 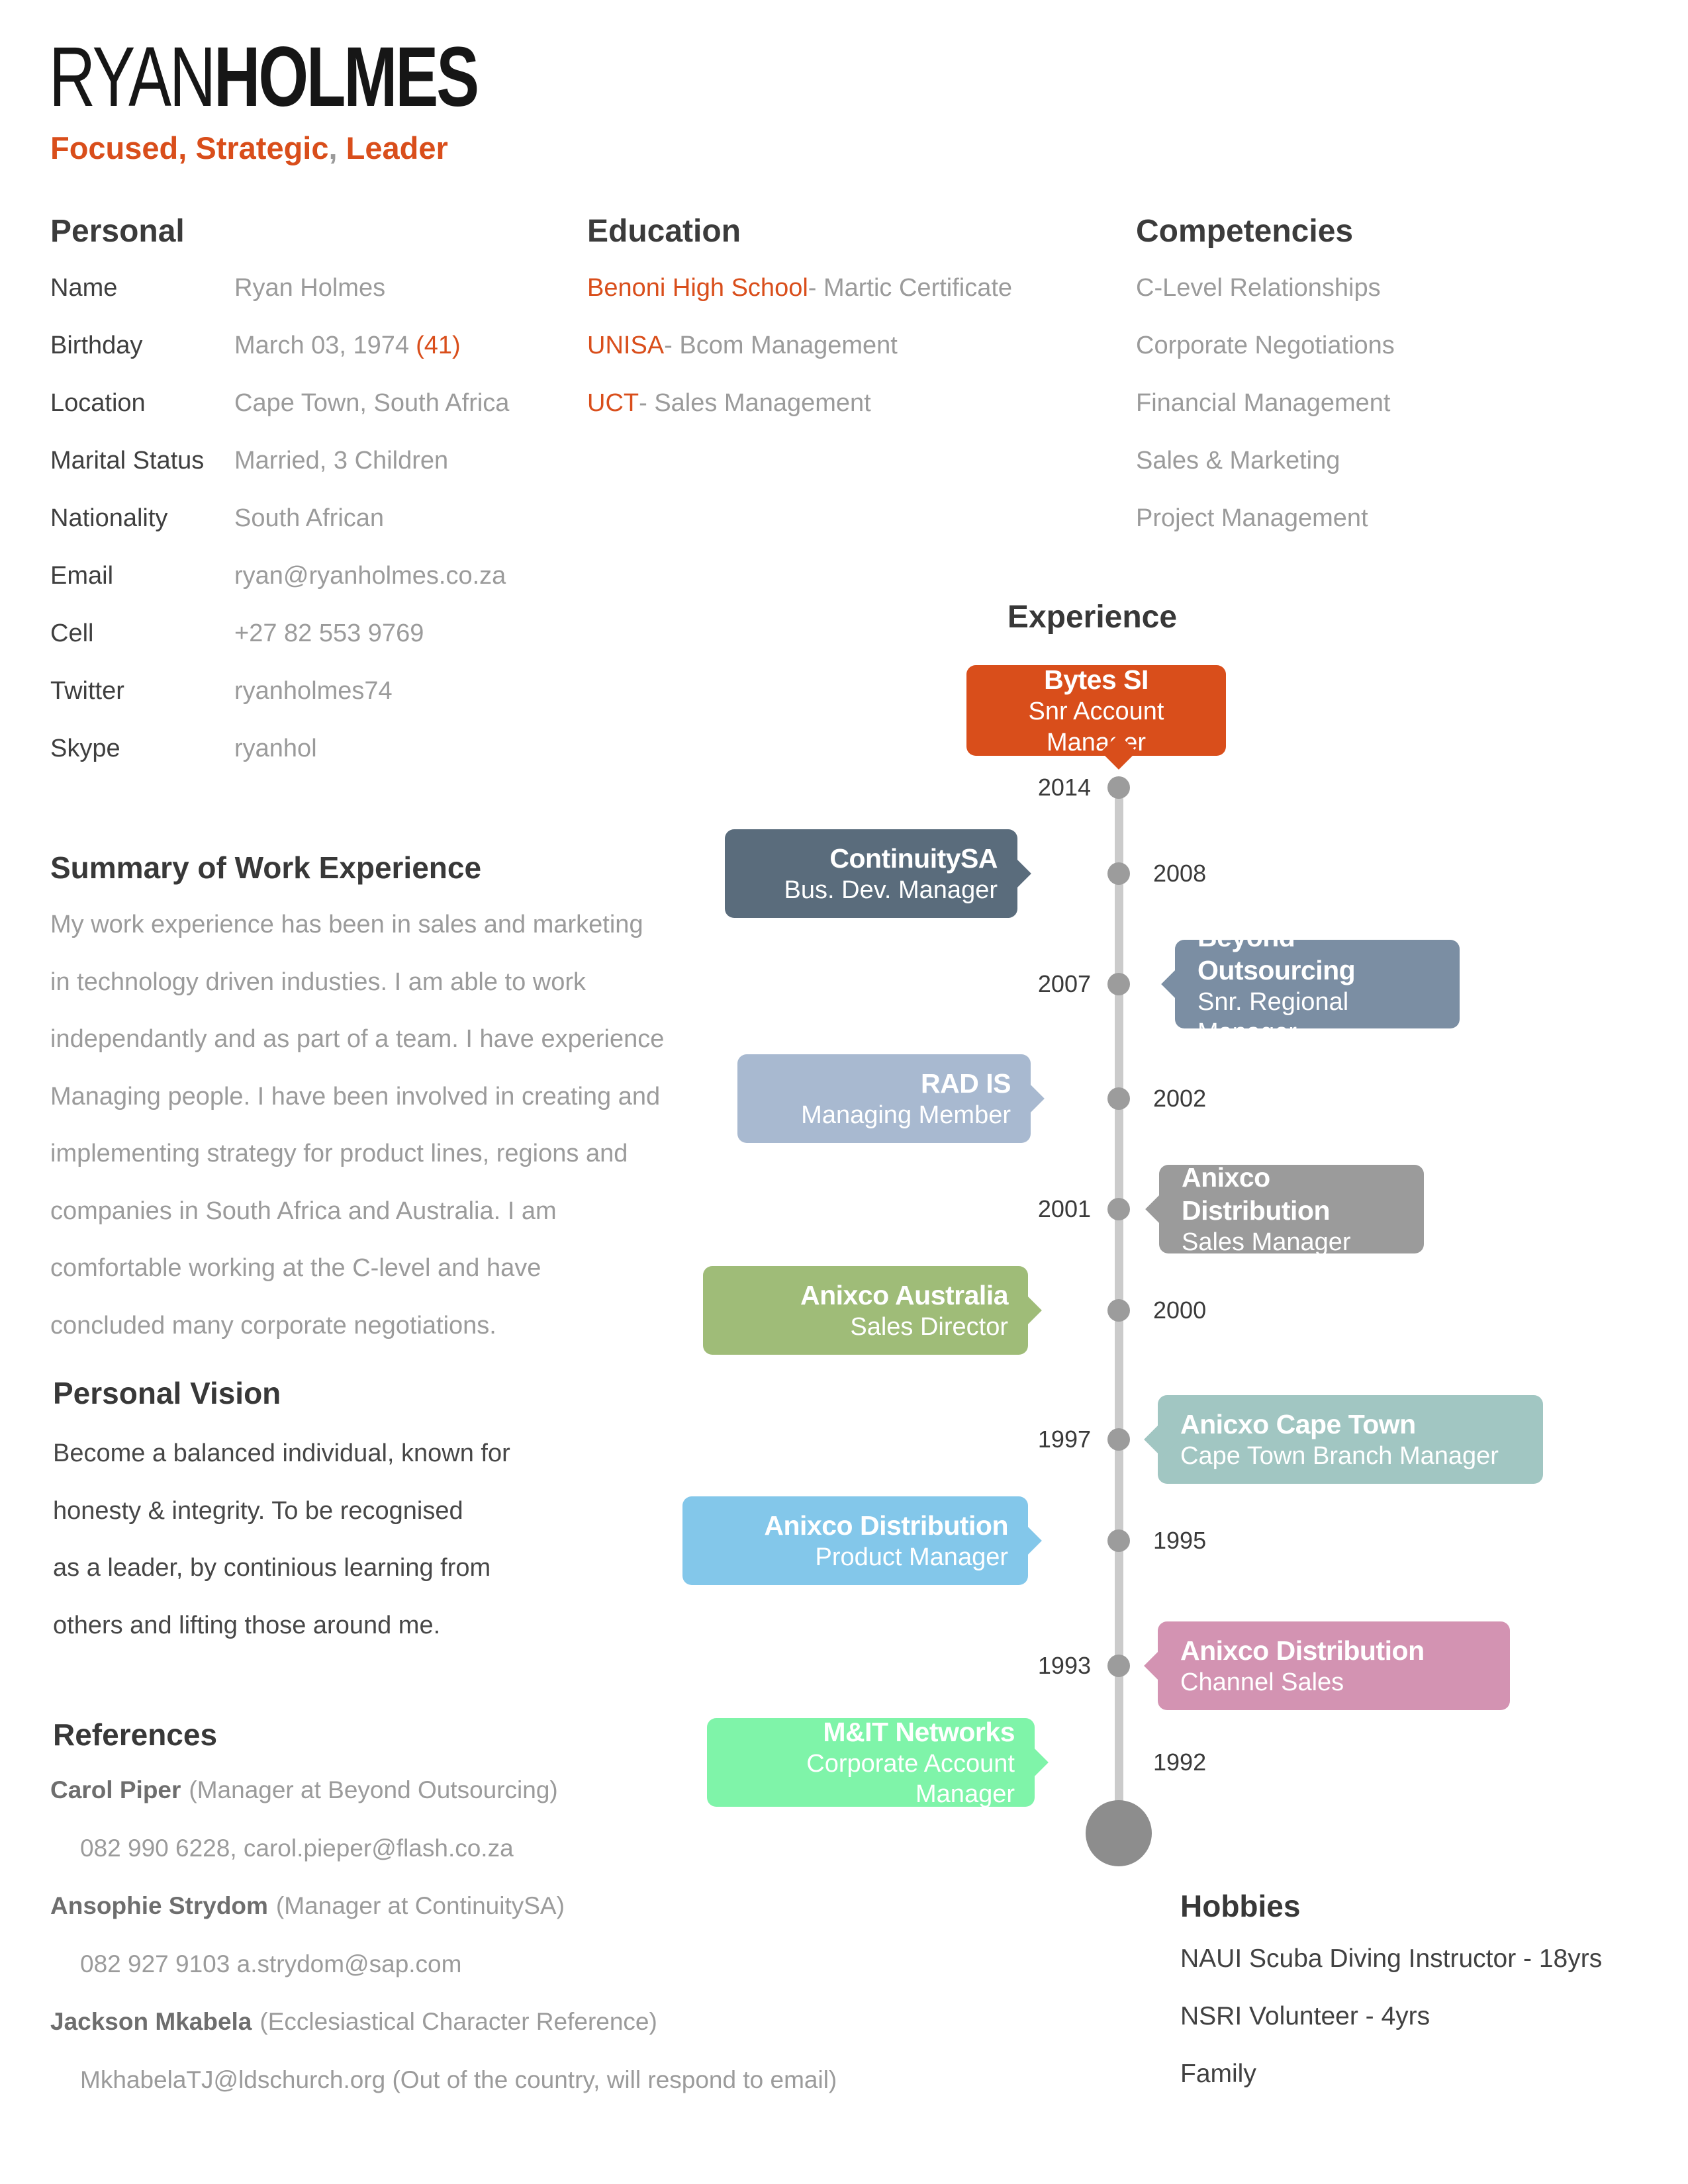 I want to click on experience-company: Beyond Outsourcing, so click(x=1276, y=953).